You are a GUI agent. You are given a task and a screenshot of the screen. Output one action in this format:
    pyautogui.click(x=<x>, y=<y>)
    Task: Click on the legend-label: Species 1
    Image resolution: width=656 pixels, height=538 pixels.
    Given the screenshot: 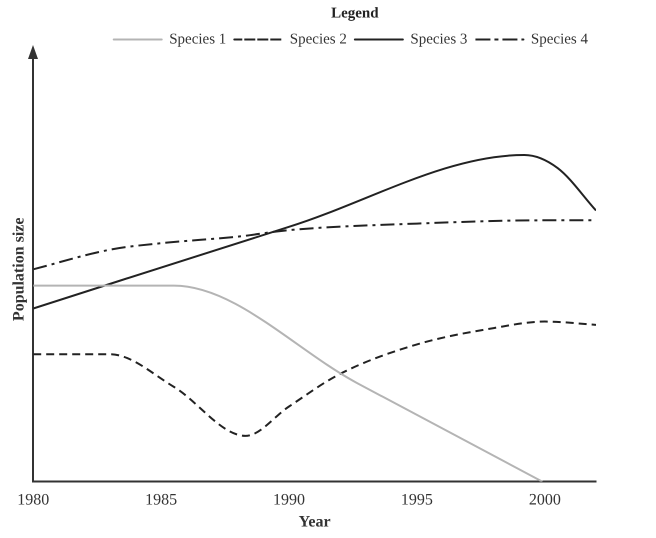 What is the action you would take?
    pyautogui.click(x=197, y=39)
    